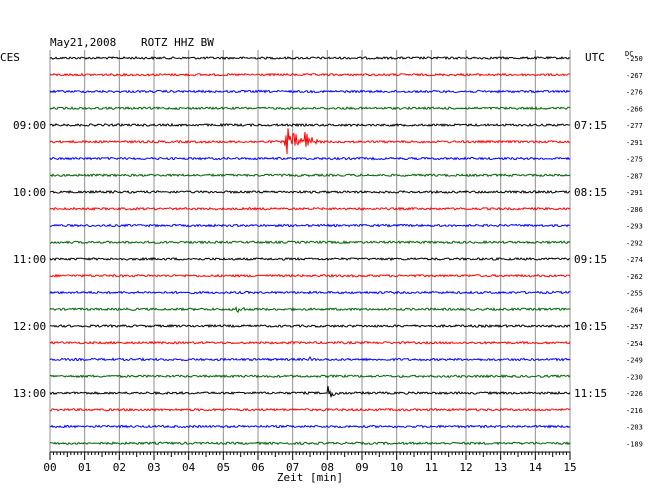 The image size is (650, 494). Describe the element at coordinates (634, 160) in the screenshot. I see `dc-offset-label: -275` at that location.